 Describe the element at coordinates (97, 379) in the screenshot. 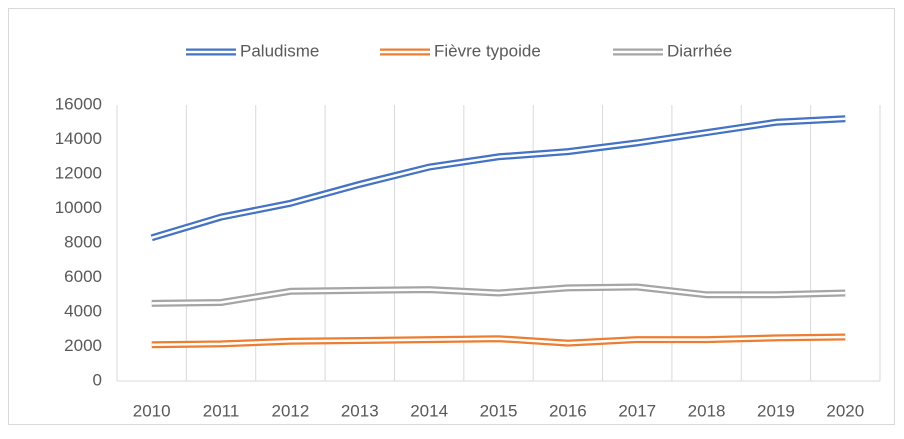

I see `y-tick-label: 0` at that location.